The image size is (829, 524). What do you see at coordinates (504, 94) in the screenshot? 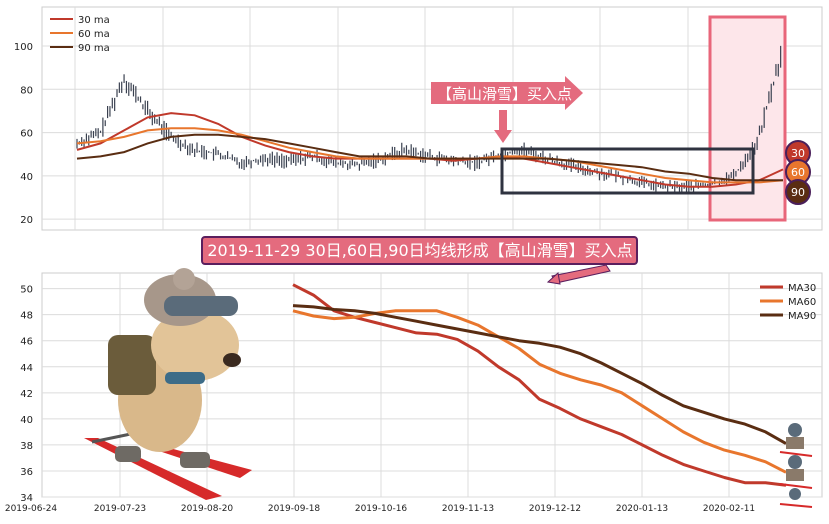
I see `callout-text: 【高山滑雪】买入点` at bounding box center [504, 94].